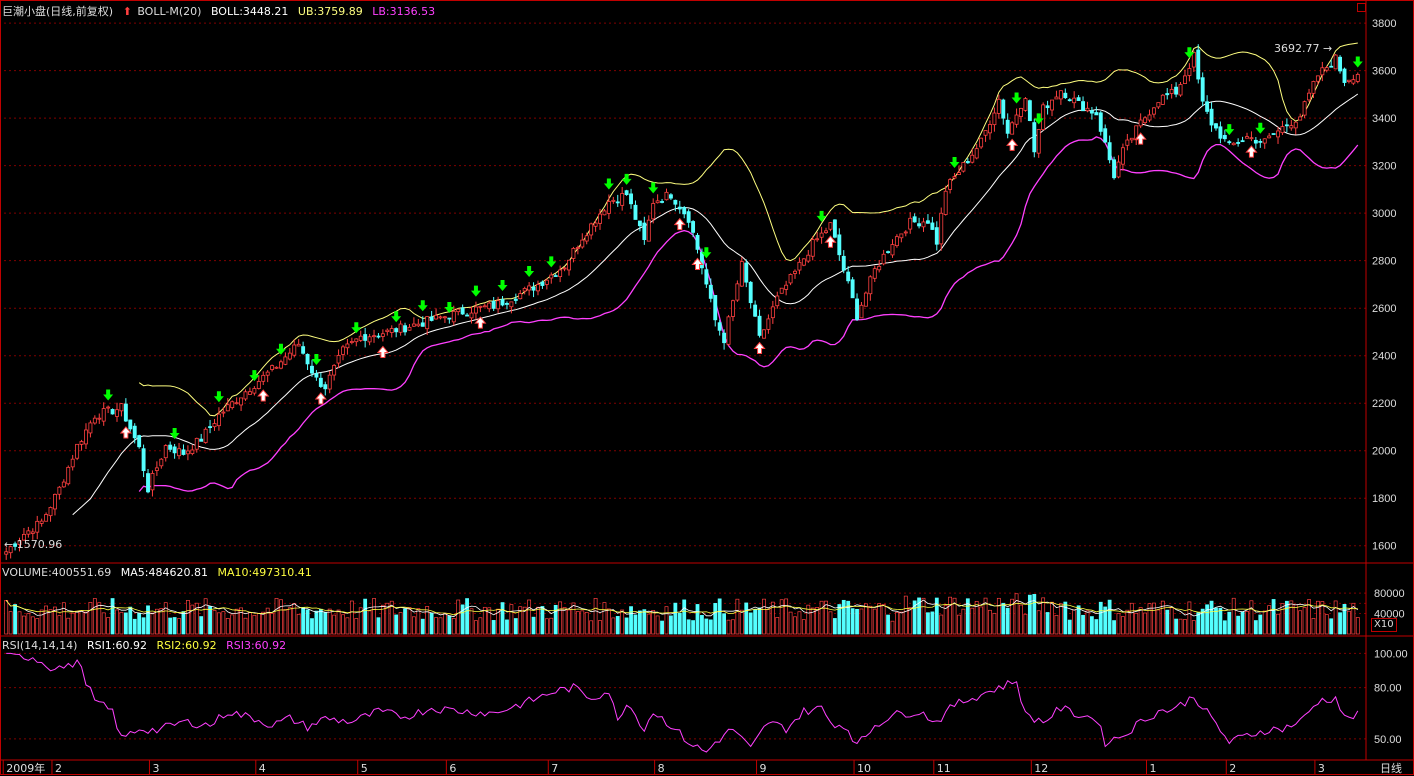 The width and height of the screenshot is (1414, 776). I want to click on x-tick-label: 3, so click(1321, 768).